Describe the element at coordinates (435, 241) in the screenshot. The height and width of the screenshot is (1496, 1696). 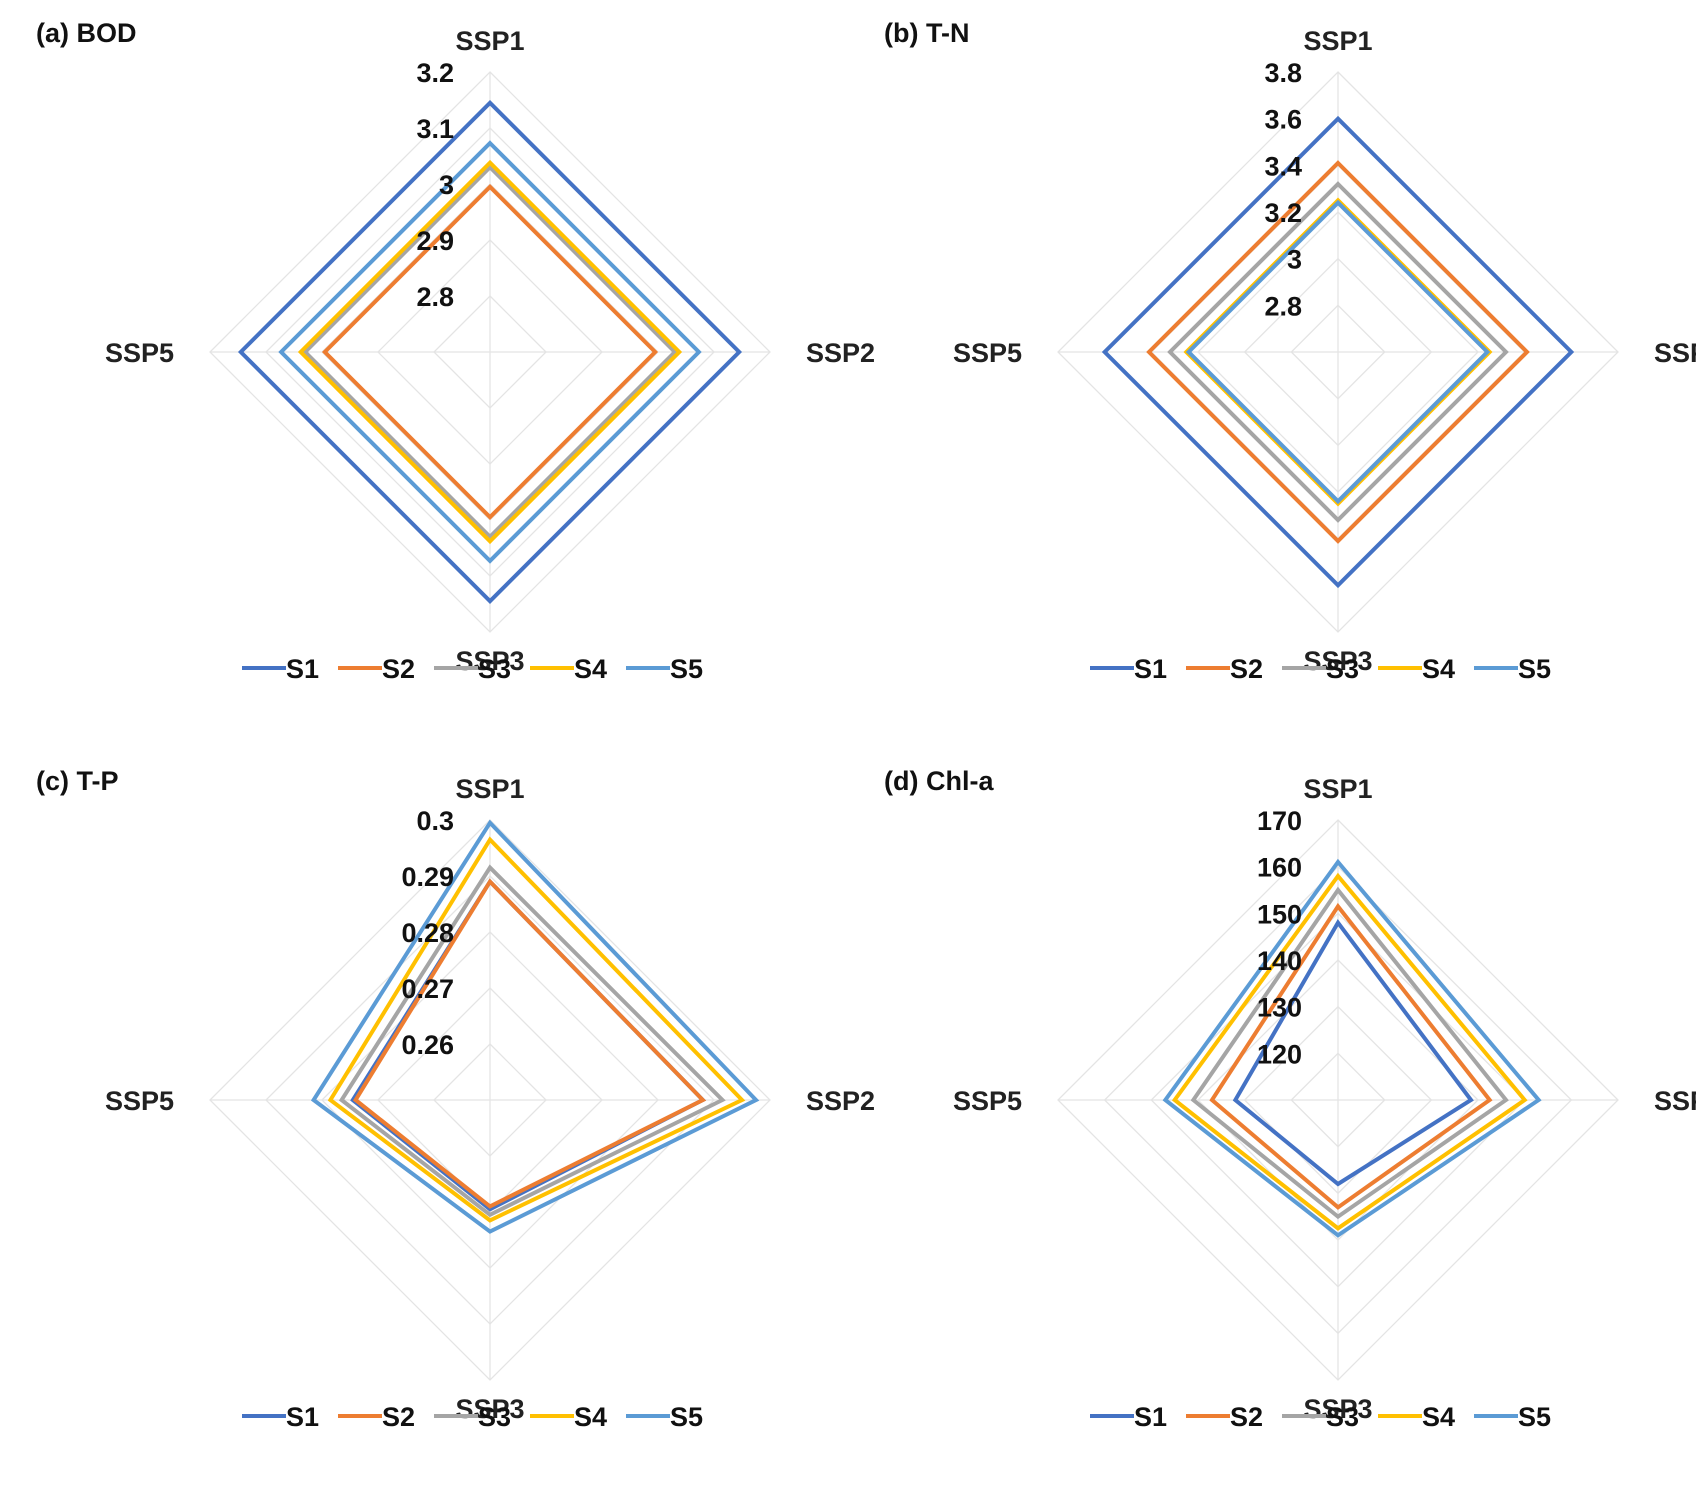
I see `tick-label: 2.9` at that location.